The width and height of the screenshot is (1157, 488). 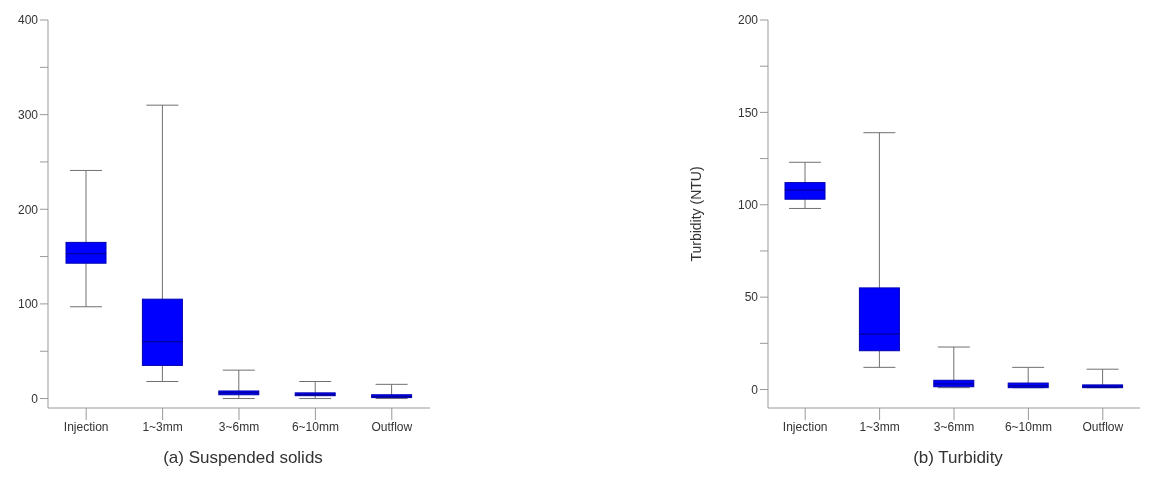 I want to click on y-tick-label: 300, so click(x=28, y=114).